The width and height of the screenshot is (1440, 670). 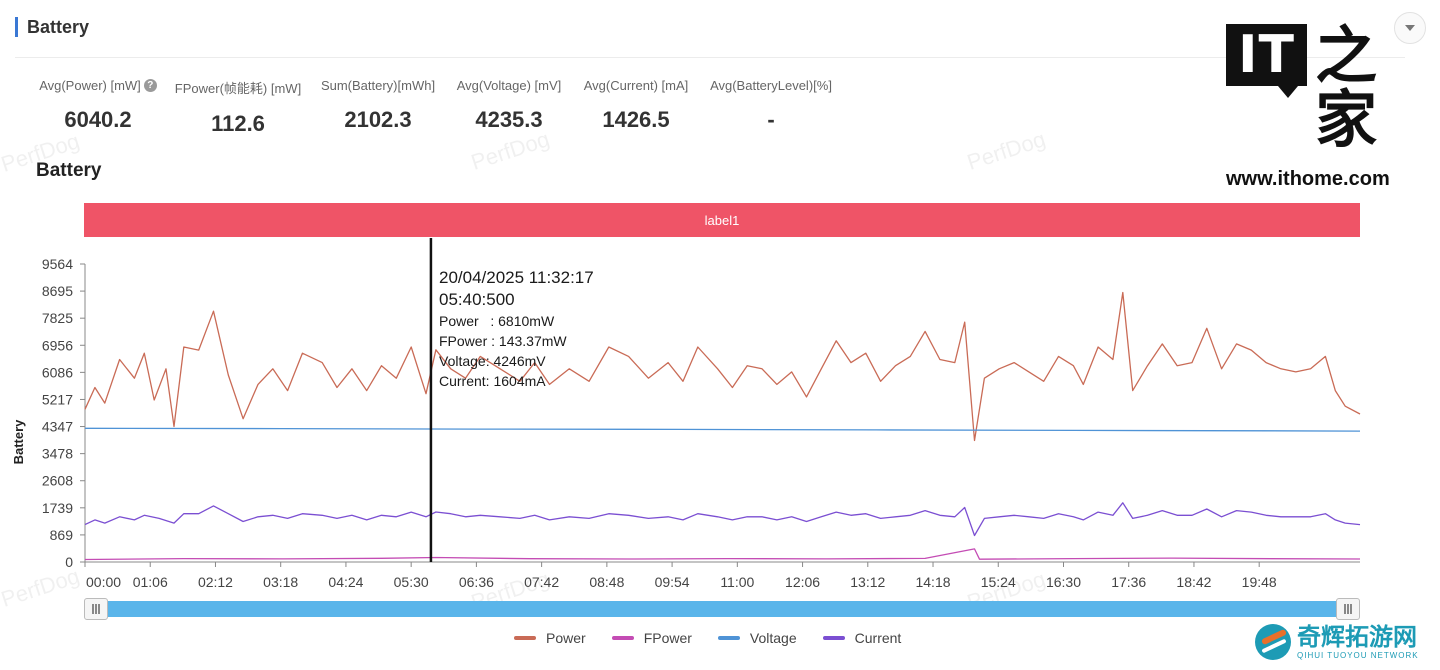 What do you see at coordinates (150, 582) in the screenshot?
I see `x-tick-label: 01:06` at bounding box center [150, 582].